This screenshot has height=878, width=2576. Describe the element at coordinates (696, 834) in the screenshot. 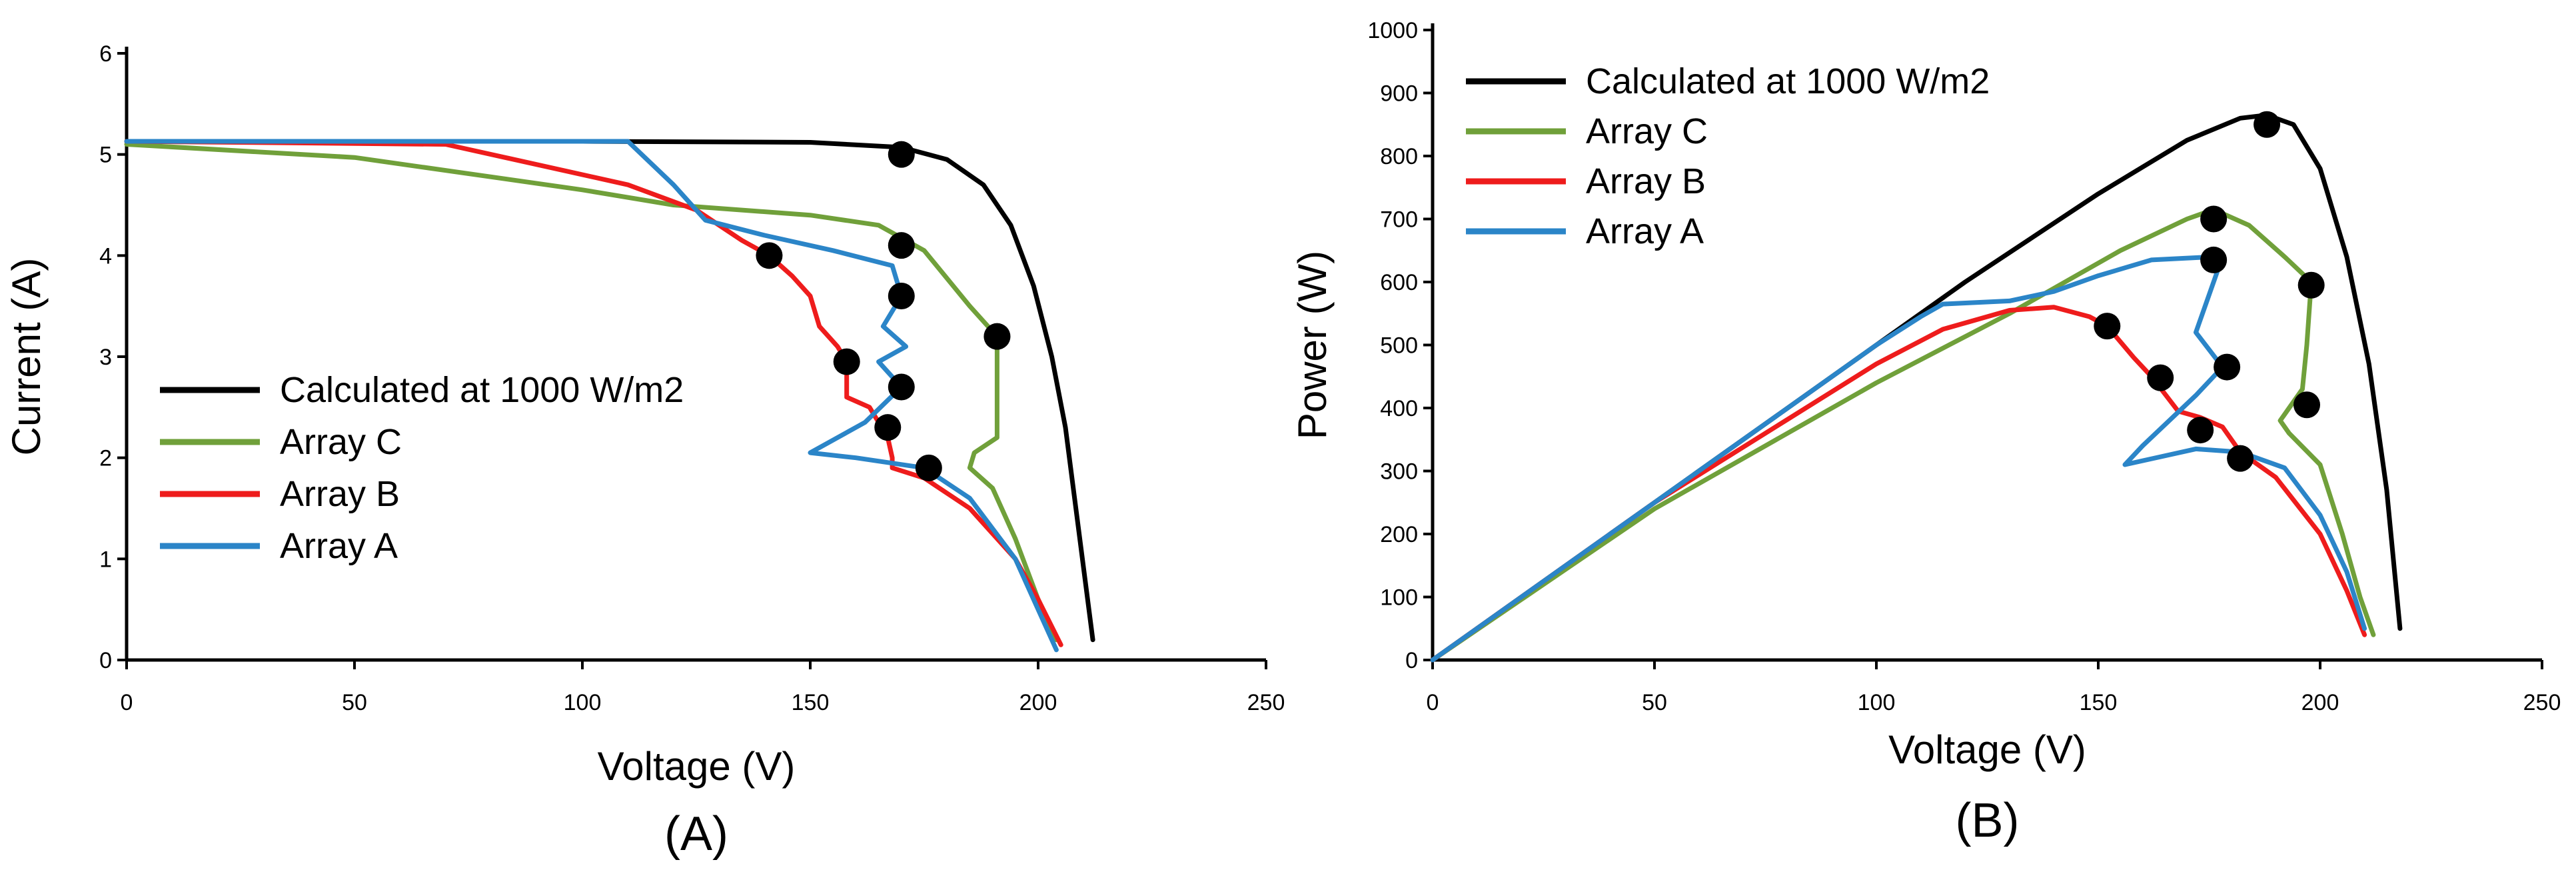

I see `panel-label: (A)` at that location.